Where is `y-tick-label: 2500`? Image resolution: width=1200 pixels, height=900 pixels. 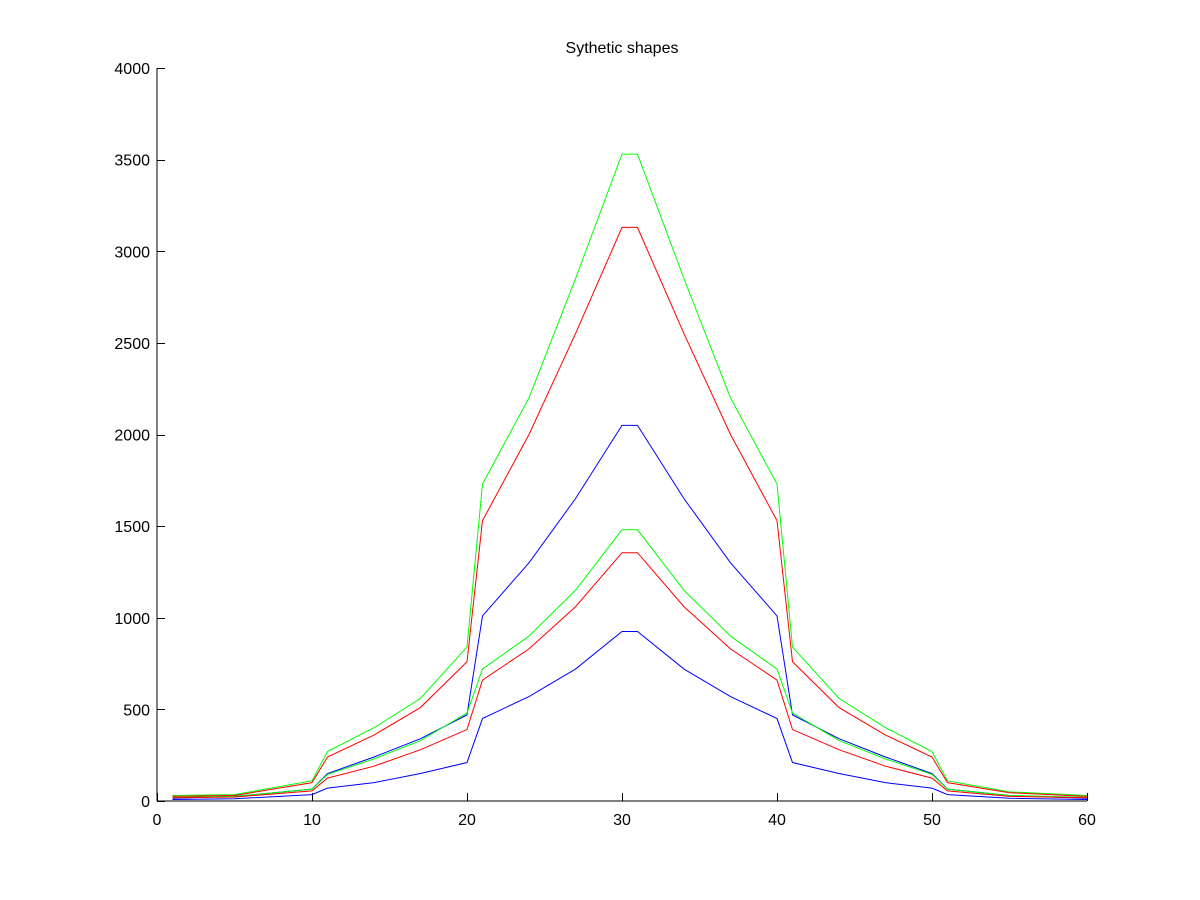
y-tick-label: 2500 is located at coordinates (132, 344).